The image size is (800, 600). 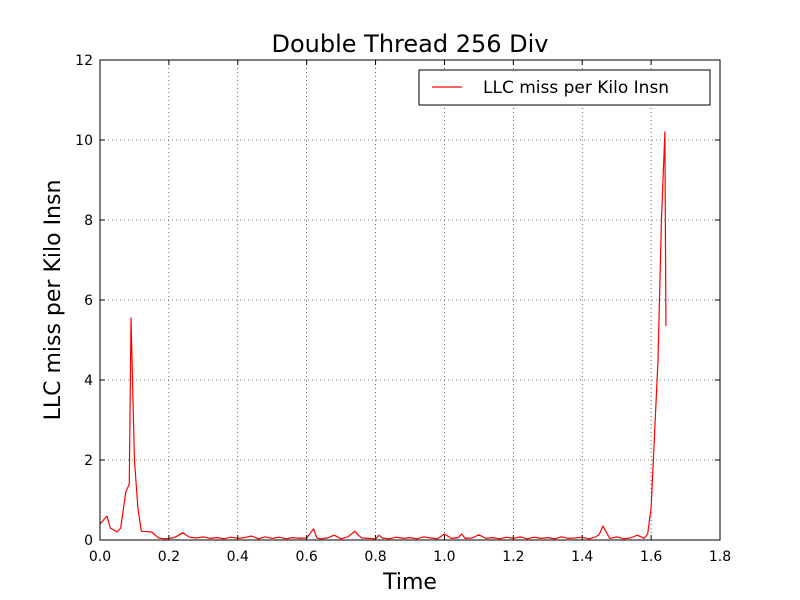 I want to click on x-tick-label: 1.6, so click(x=651, y=557).